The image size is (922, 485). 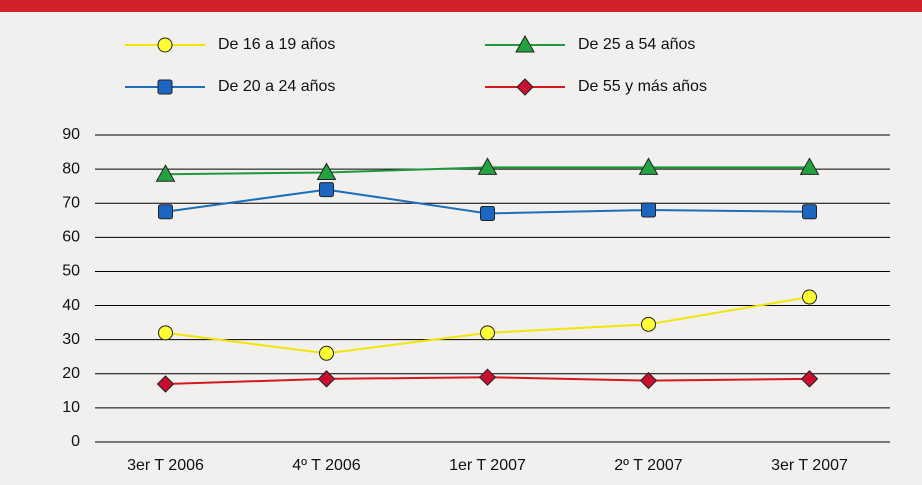 I want to click on y-tick-label: 90, so click(x=71, y=134).